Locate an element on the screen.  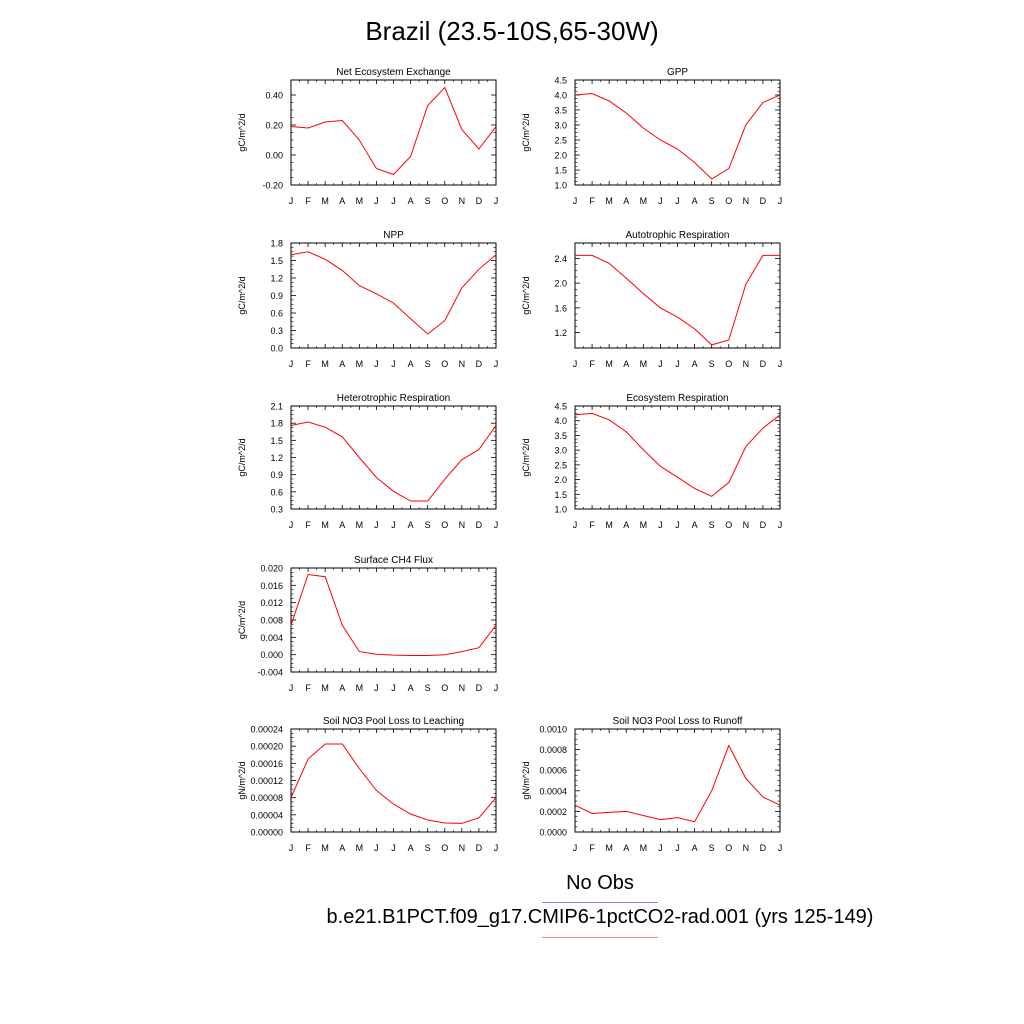
panel-title: Net Ecosystem Exchange is located at coordinates (393, 72).